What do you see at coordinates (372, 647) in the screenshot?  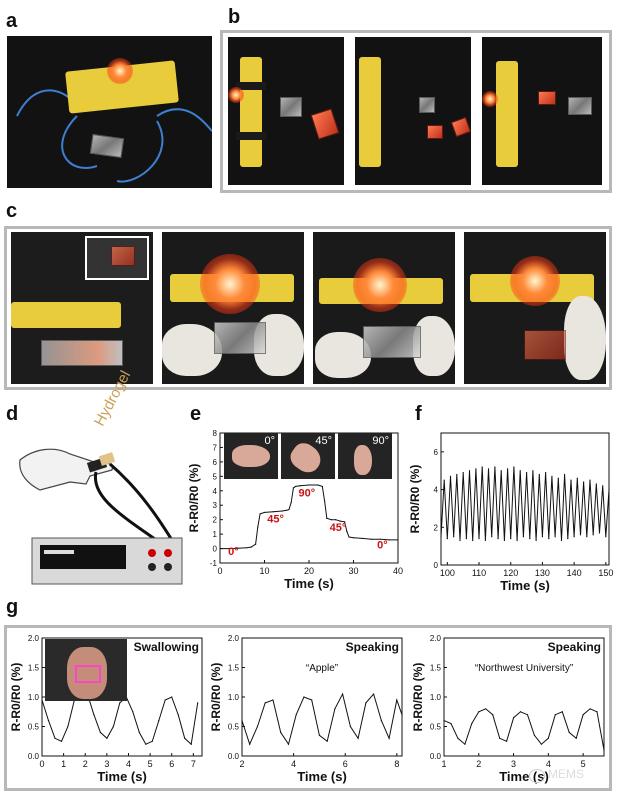 I see `chart-title: Speaking` at bounding box center [372, 647].